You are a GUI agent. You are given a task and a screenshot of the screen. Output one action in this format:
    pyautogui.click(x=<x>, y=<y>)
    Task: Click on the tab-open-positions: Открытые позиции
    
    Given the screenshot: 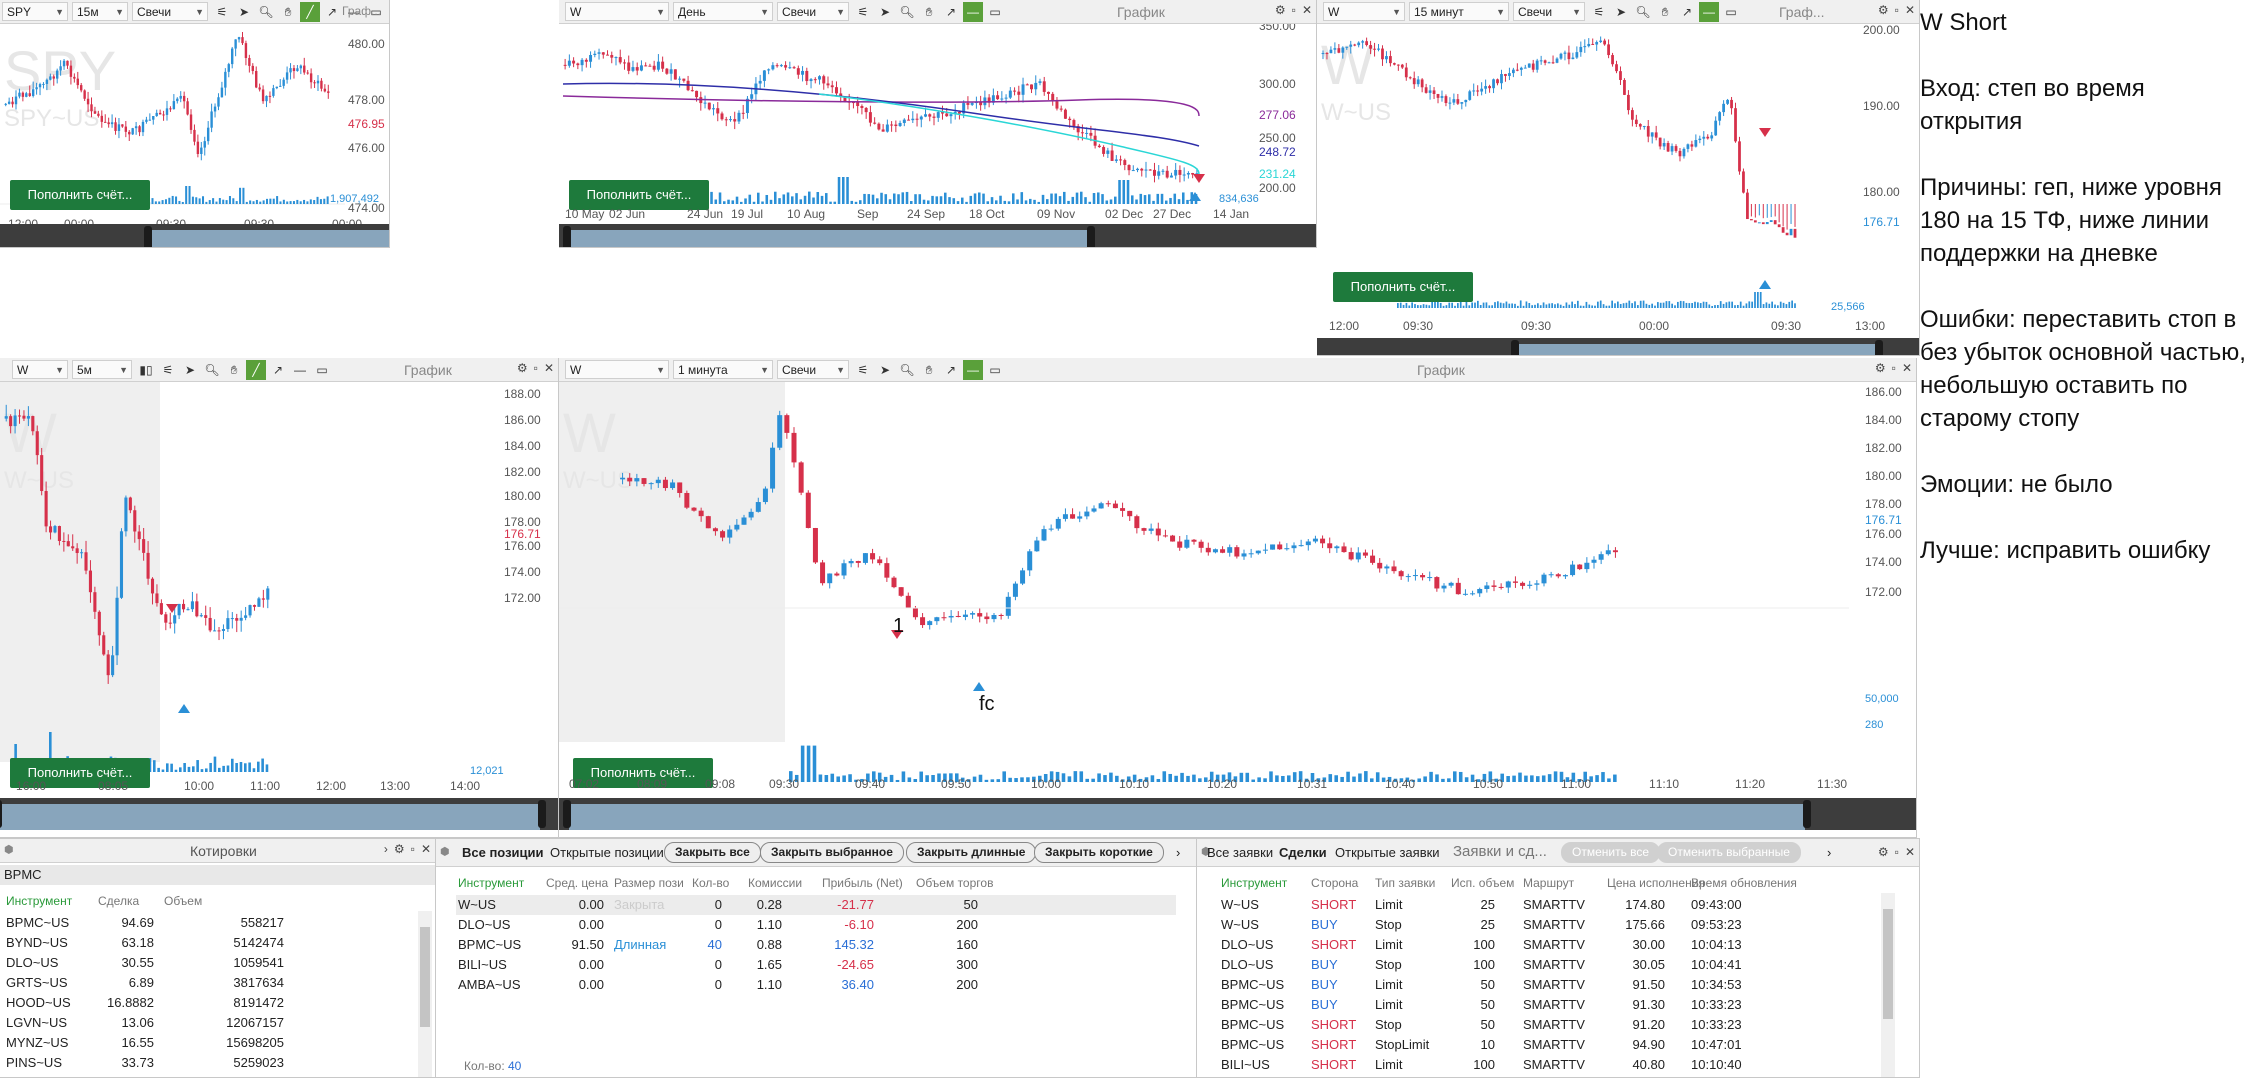 What is the action you would take?
    pyautogui.click(x=607, y=852)
    